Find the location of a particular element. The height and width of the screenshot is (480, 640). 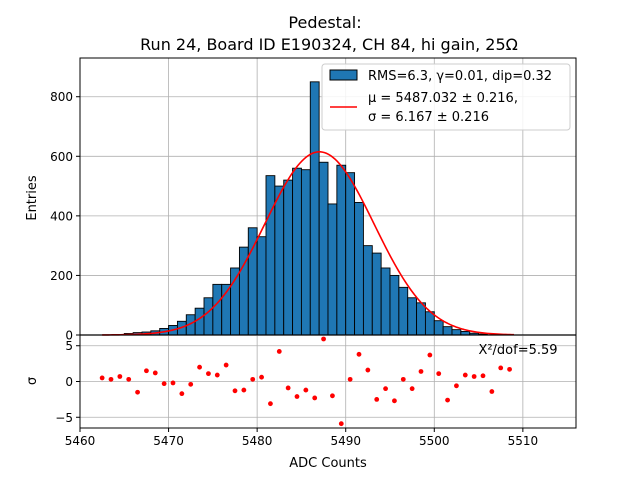

legend-hist-swatch is located at coordinates (343, 75).